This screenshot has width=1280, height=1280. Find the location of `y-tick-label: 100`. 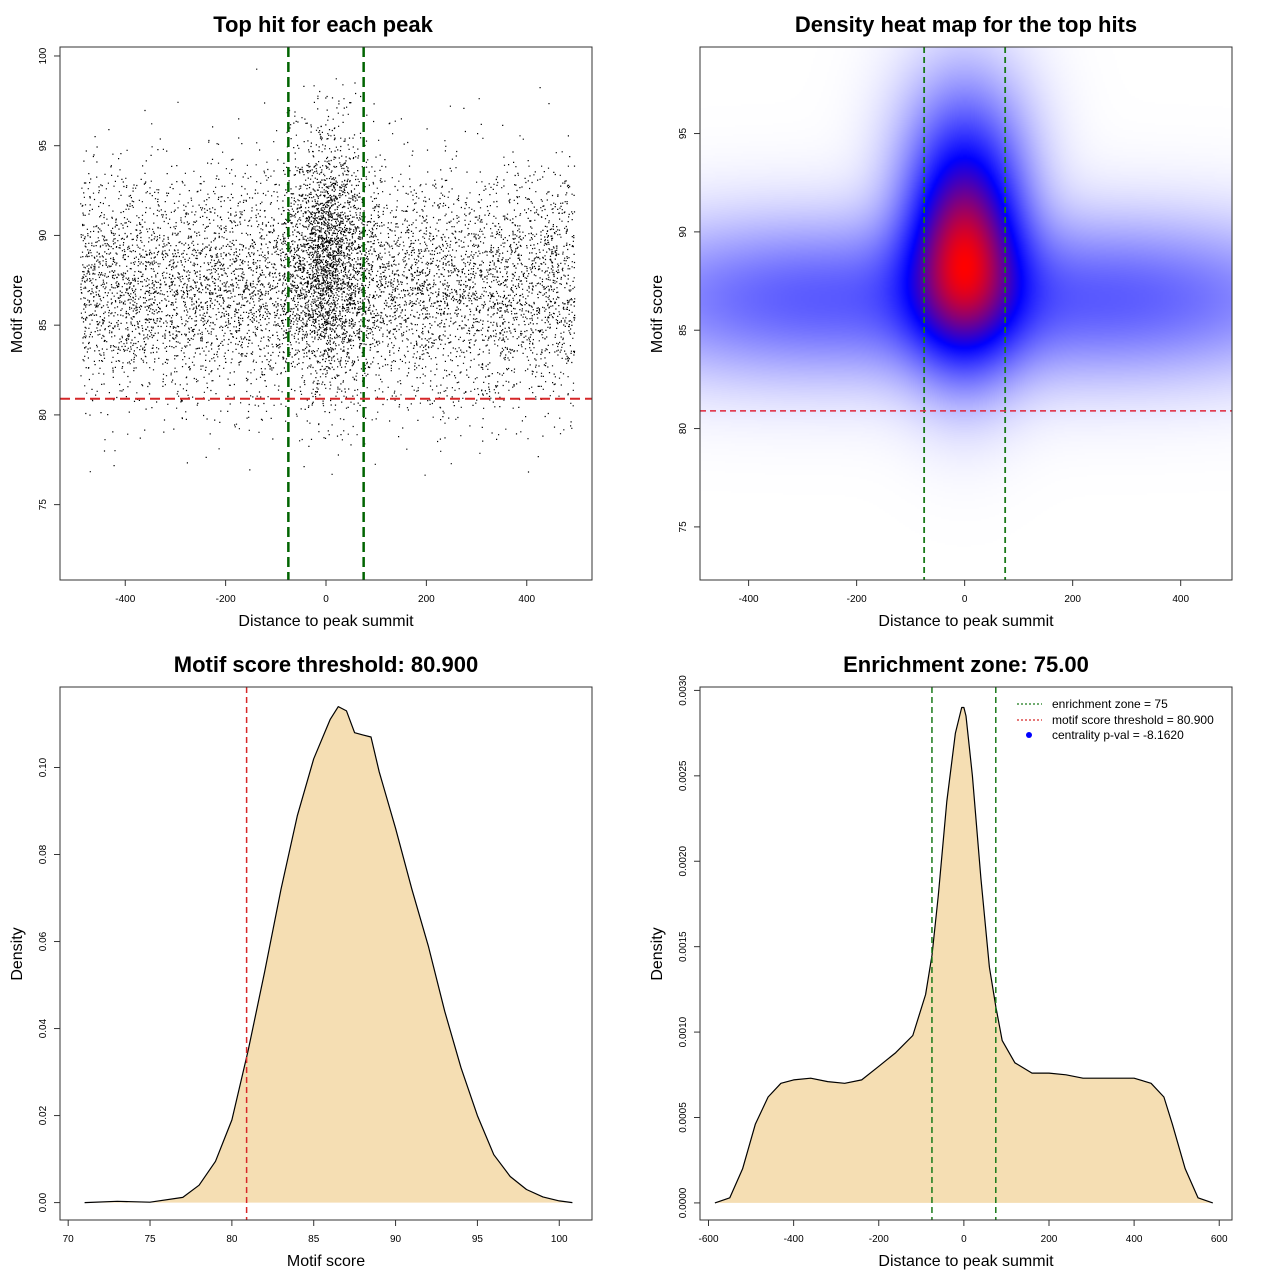

y-tick-label: 100 is located at coordinates (43, 55).